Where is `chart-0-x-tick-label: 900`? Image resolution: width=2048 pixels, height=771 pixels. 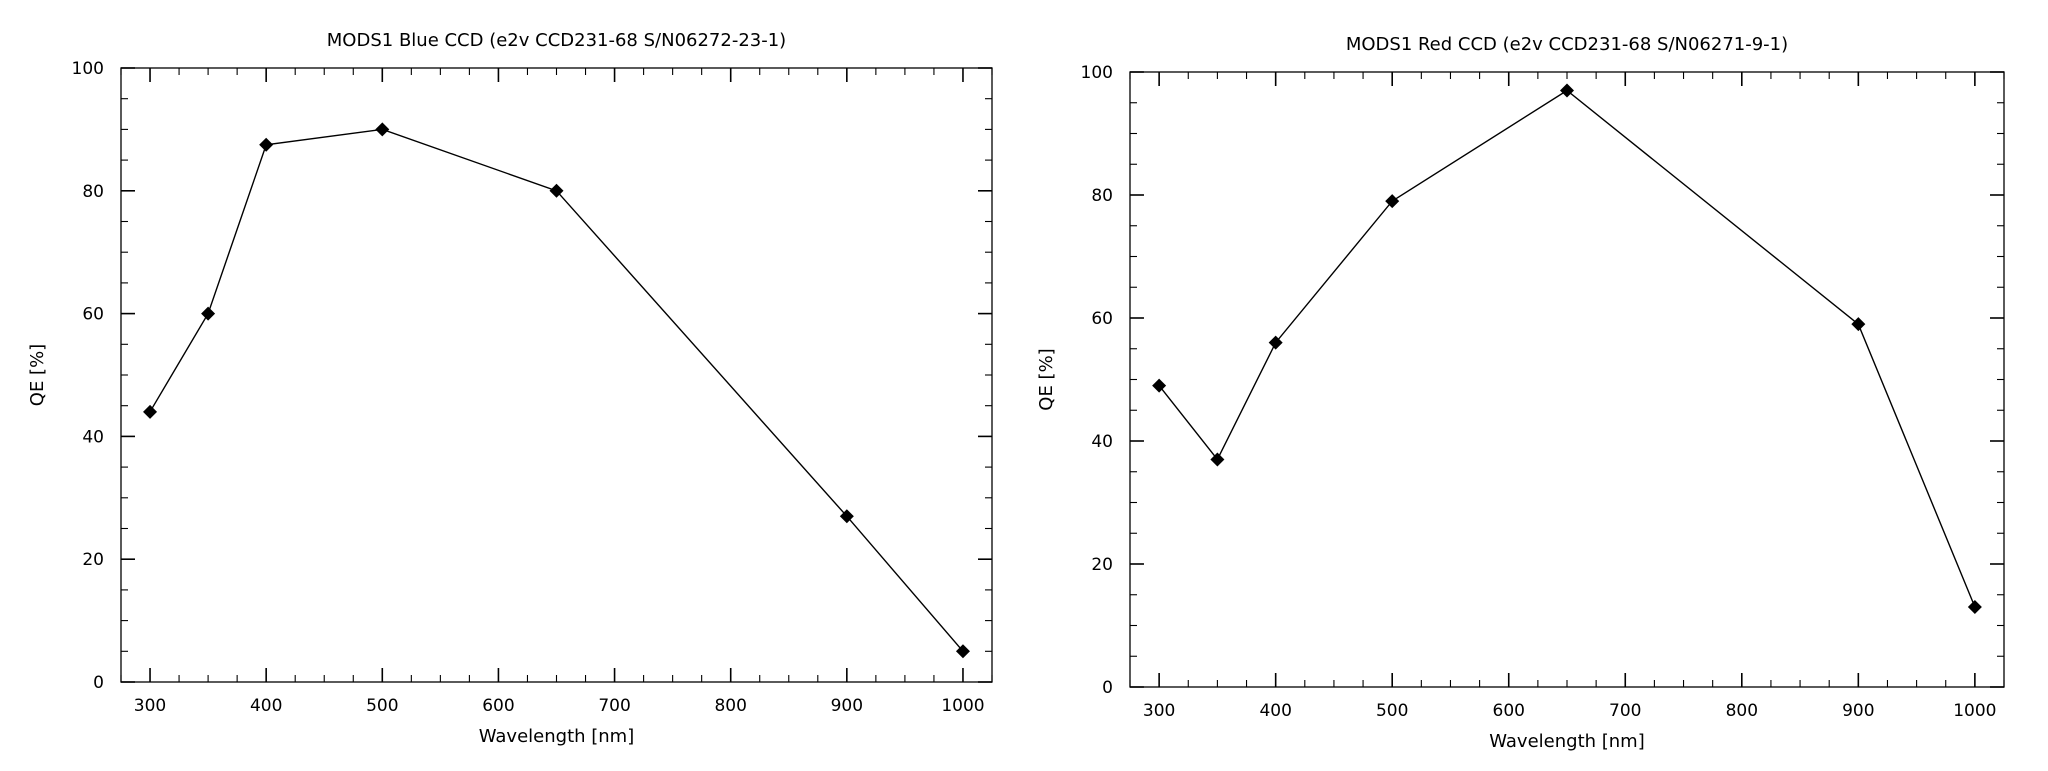 chart-0-x-tick-label: 900 is located at coordinates (847, 706).